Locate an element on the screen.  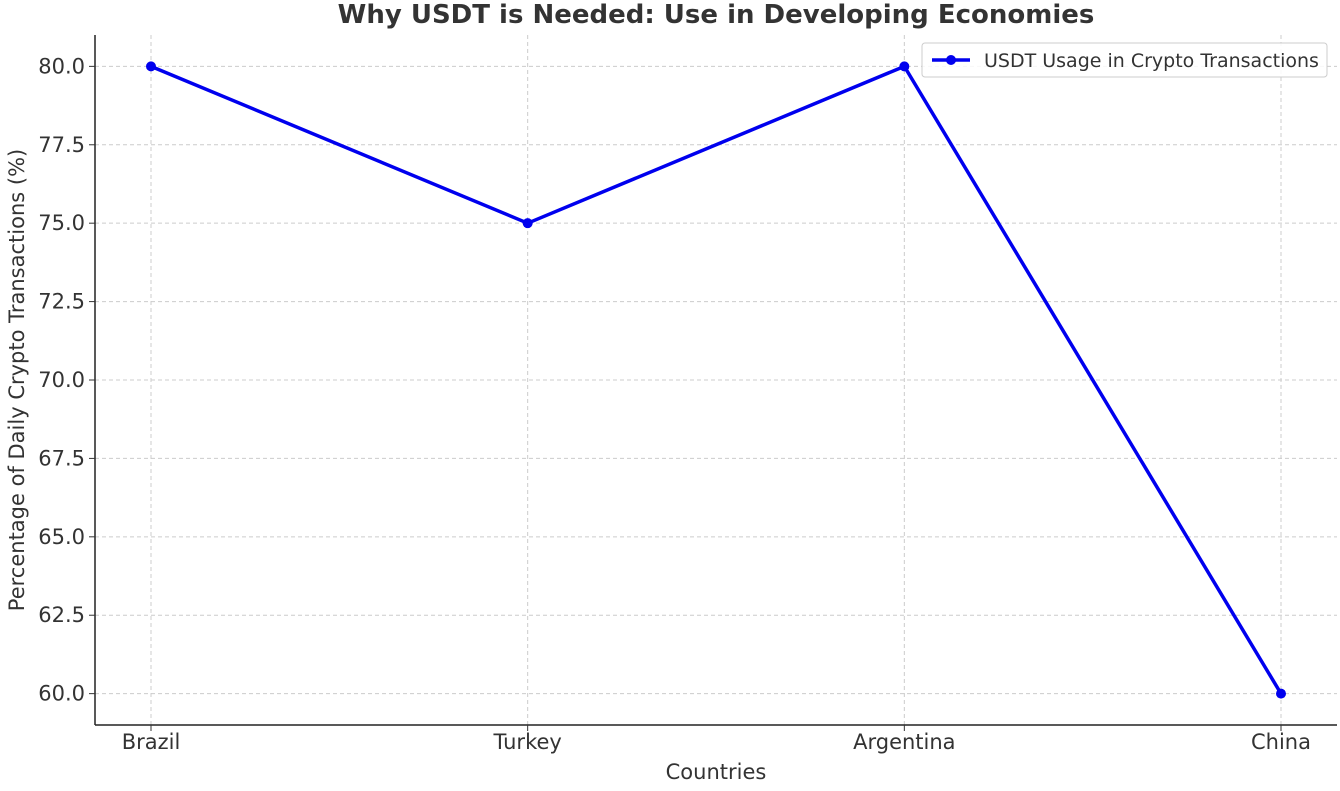
legend-point-marker is located at coordinates (951, 60).